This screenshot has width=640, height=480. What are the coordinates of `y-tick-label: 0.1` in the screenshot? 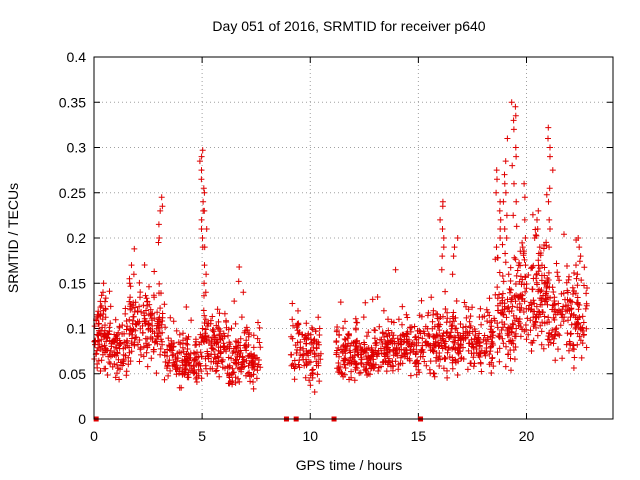 It's located at (77, 329).